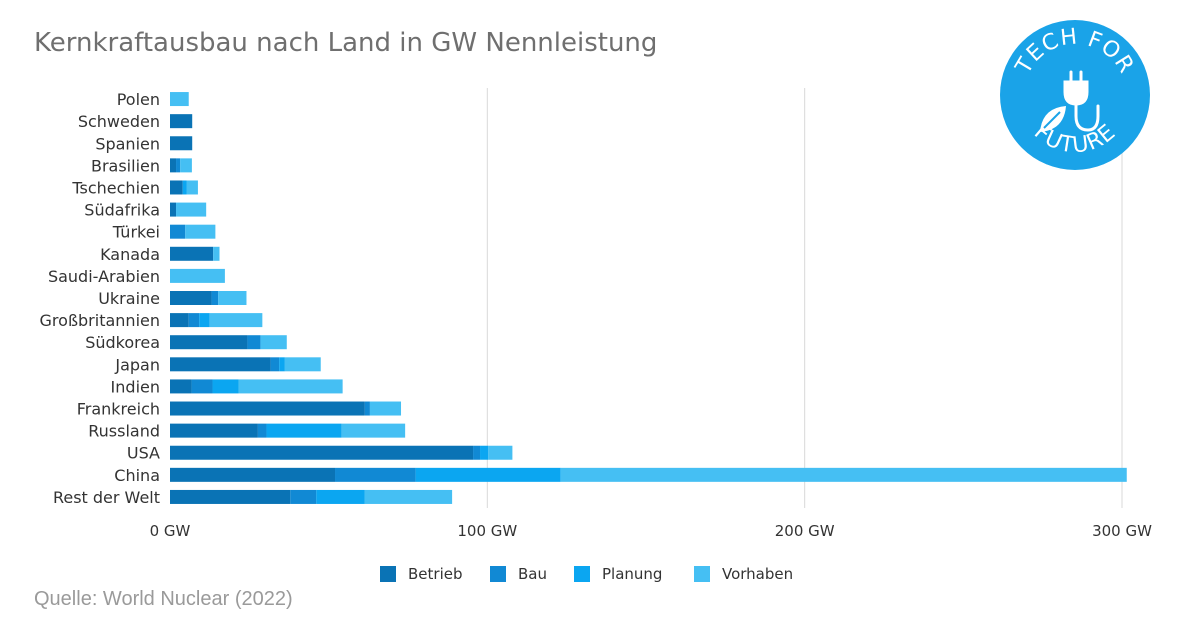  Describe the element at coordinates (122, 210) in the screenshot. I see `category-label: Südafrika` at that location.